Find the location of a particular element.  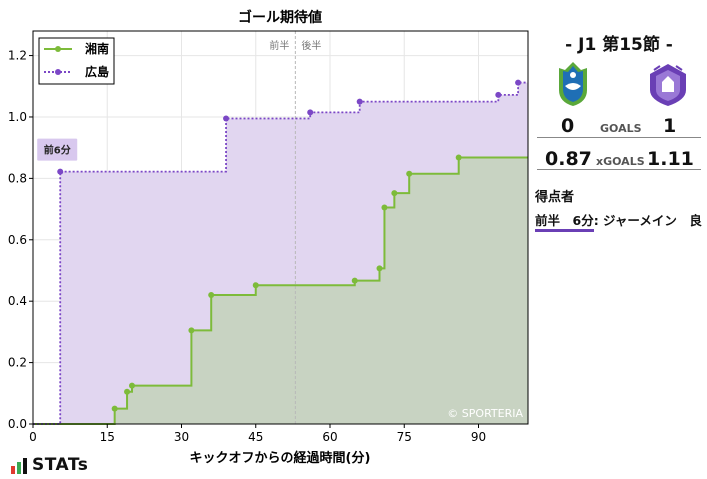

home-goals: 0 is located at coordinates (568, 126).